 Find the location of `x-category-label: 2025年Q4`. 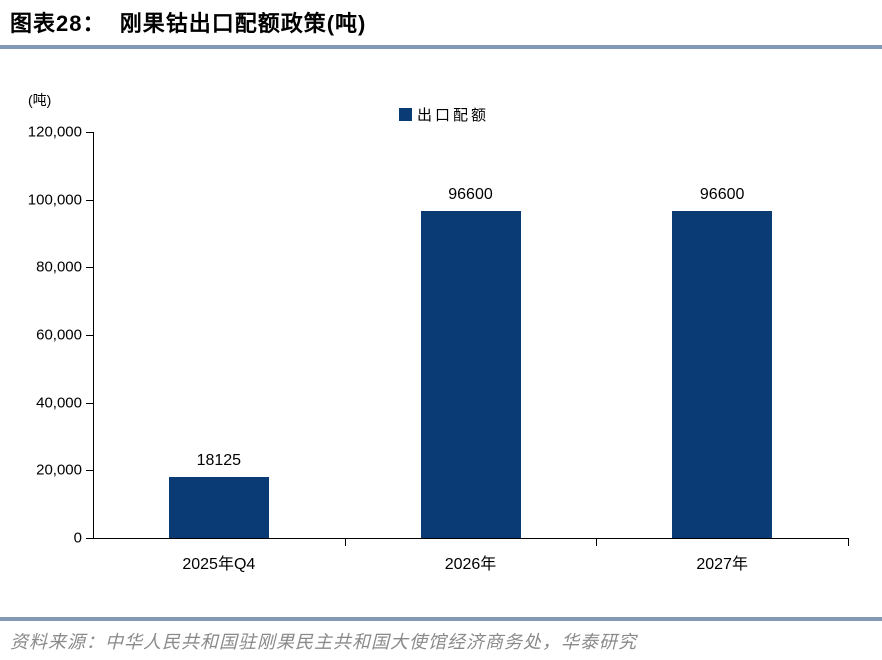

x-category-label: 2025年Q4 is located at coordinates (219, 564).